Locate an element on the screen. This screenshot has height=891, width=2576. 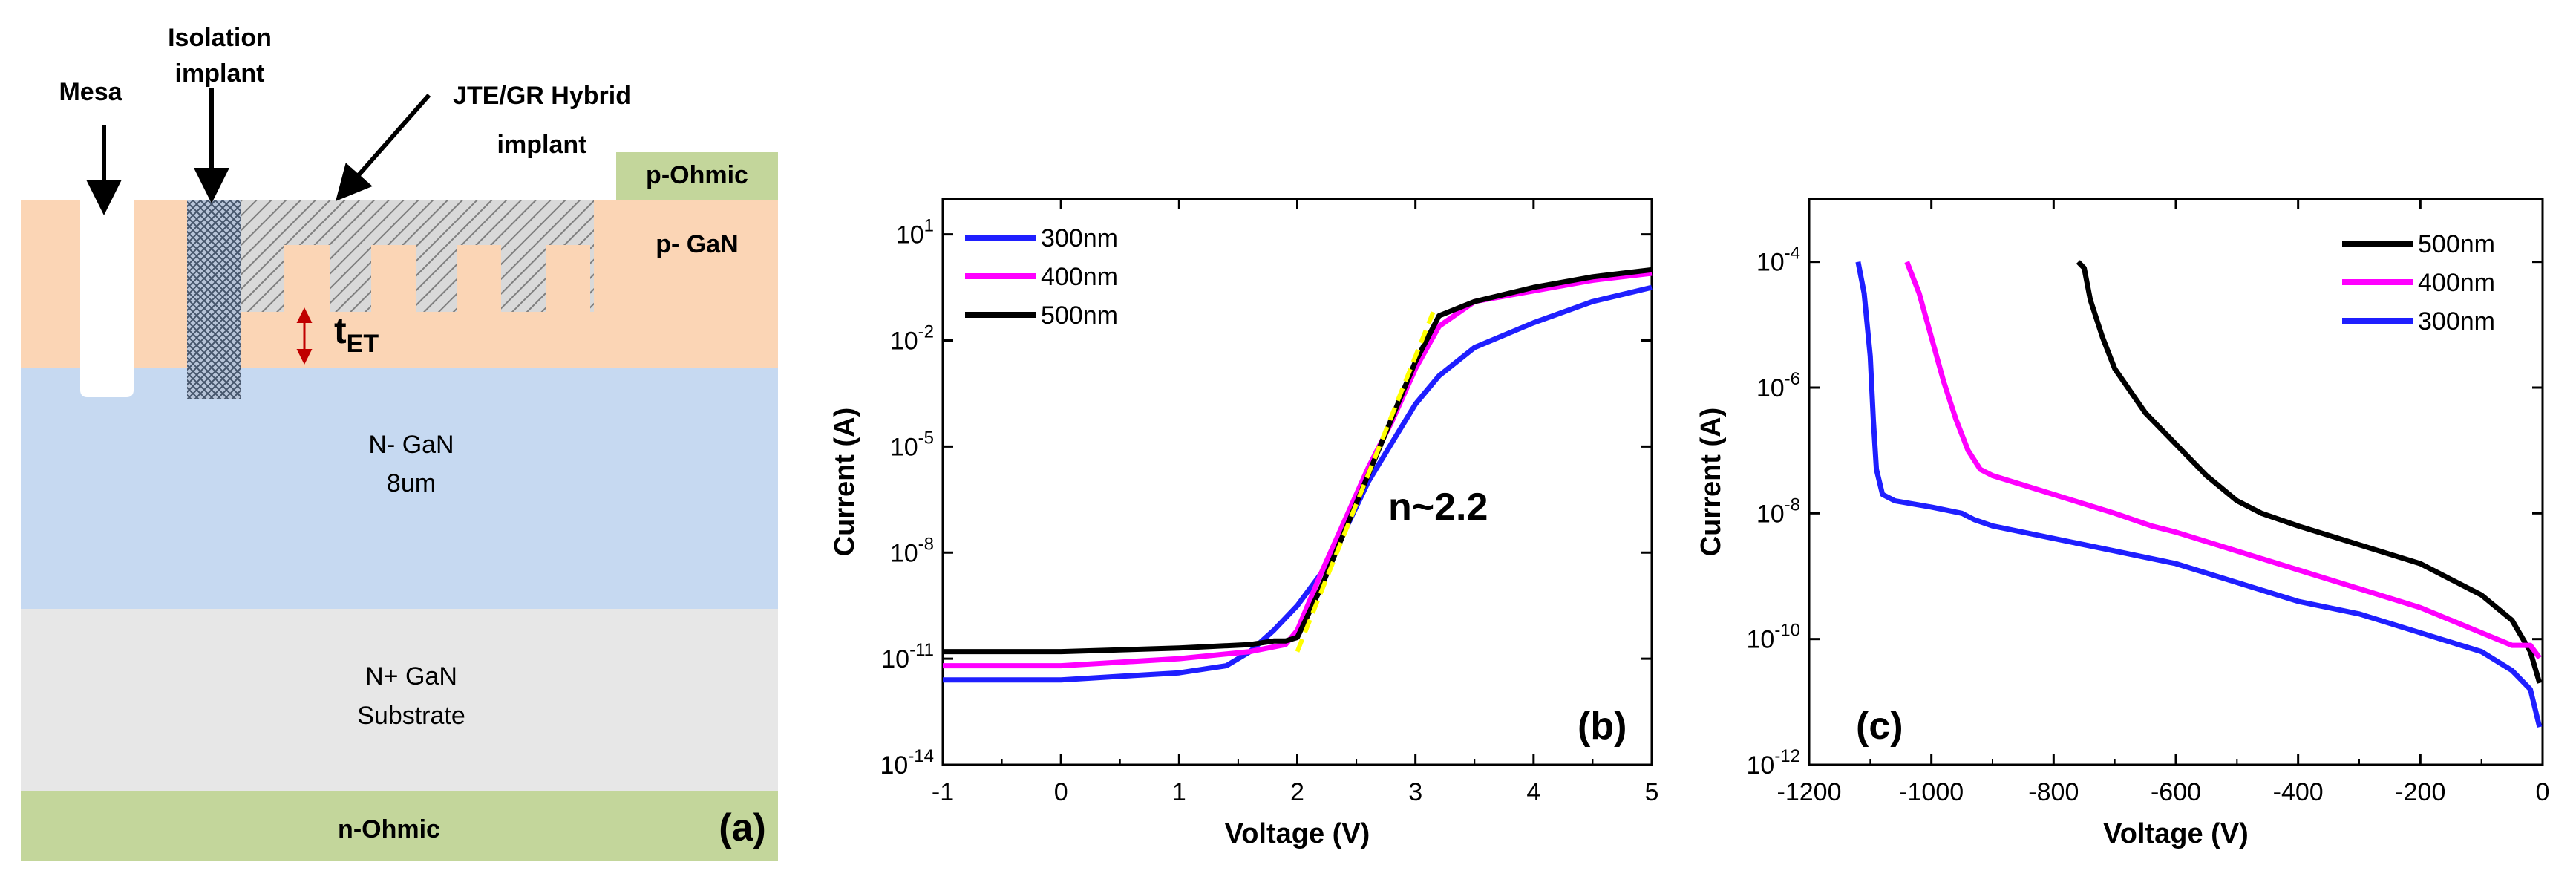
n-ohmic-contact is located at coordinates (400, 826).